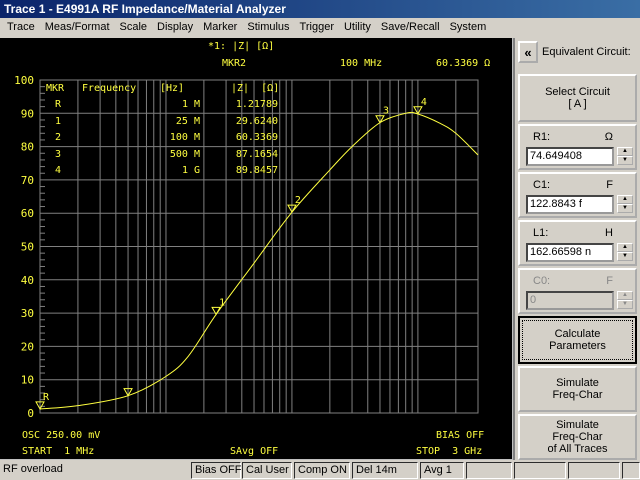  Describe the element at coordinates (216, 470) in the screenshot. I see `status-bias: Bias OFF` at that location.